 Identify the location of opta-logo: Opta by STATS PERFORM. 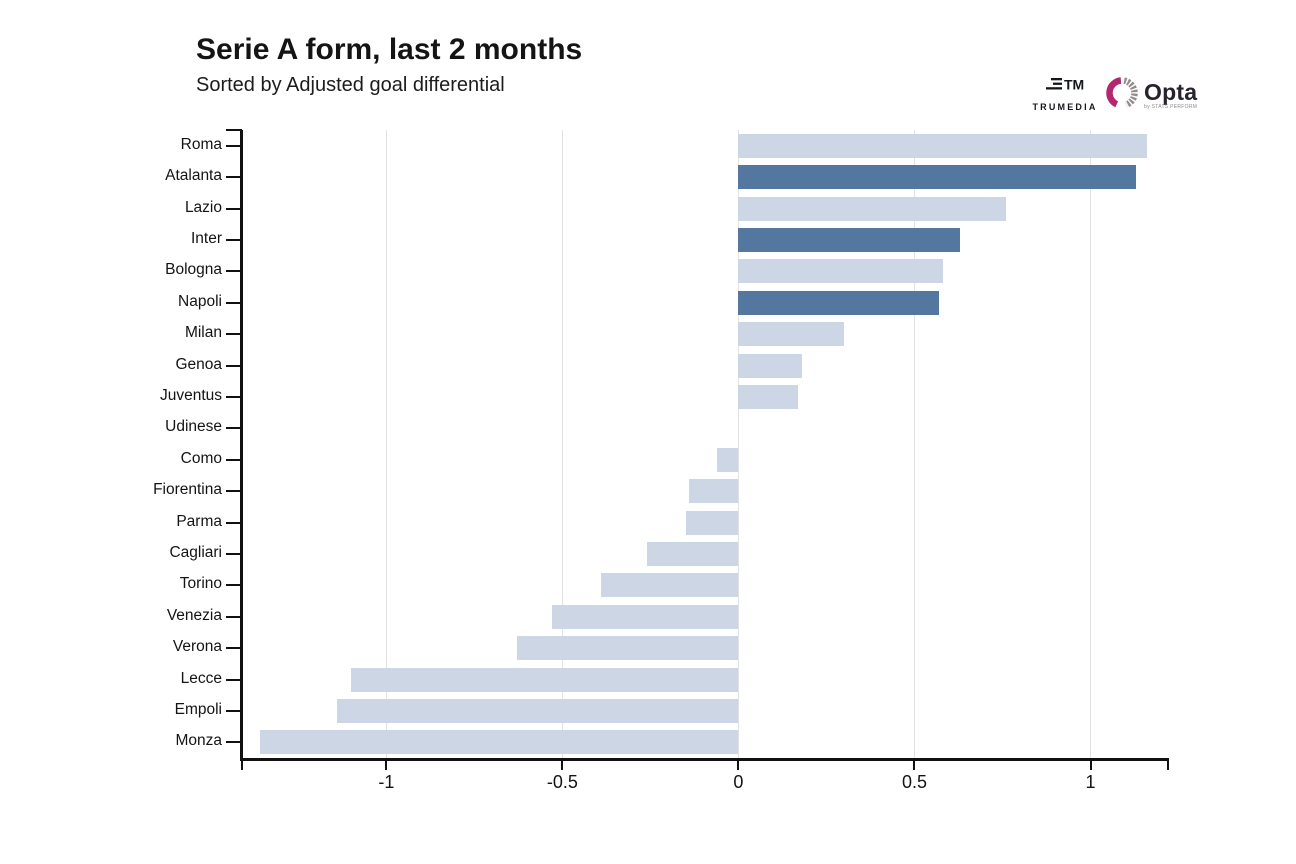
(1151, 95).